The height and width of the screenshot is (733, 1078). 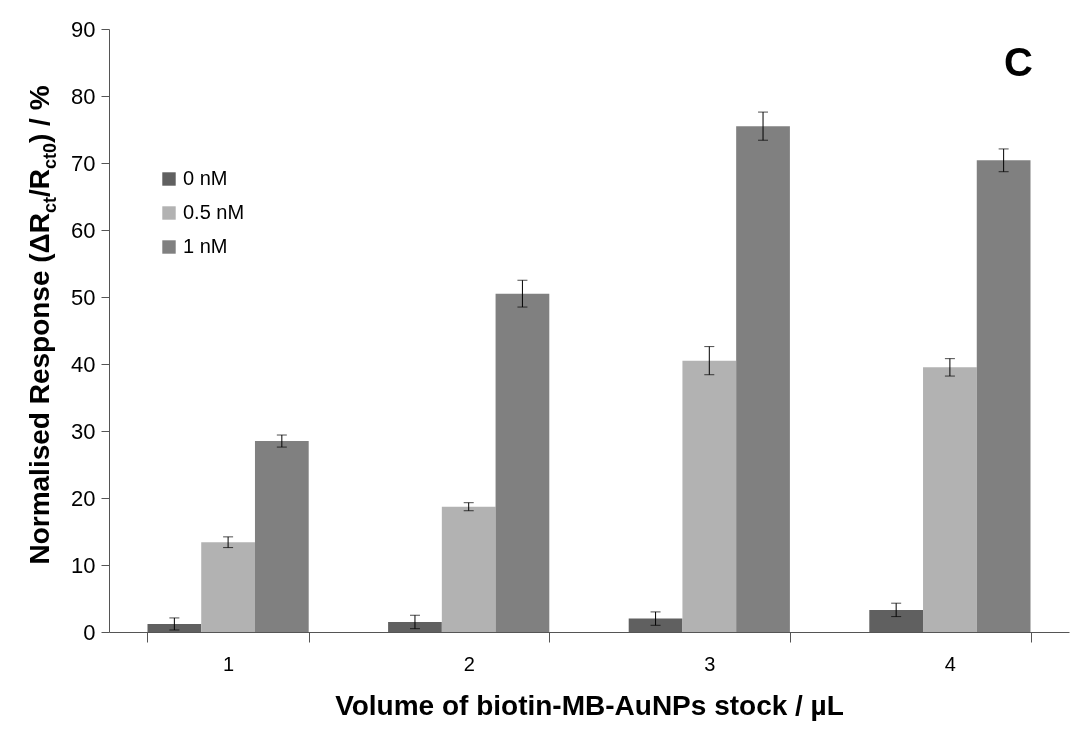 What do you see at coordinates (1018, 62) in the screenshot?
I see `annotation: C` at bounding box center [1018, 62].